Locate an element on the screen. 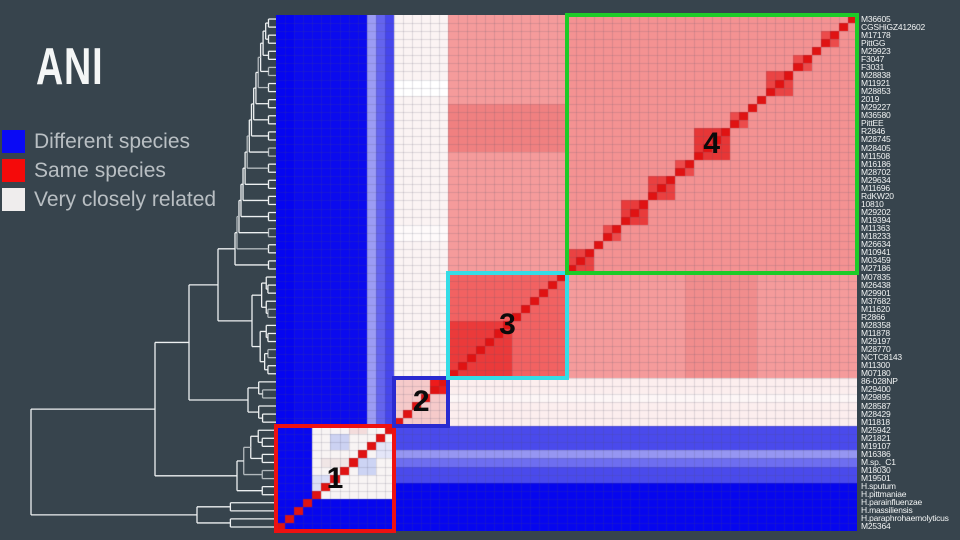 The width and height of the screenshot is (960, 540). row-label: H.sputum is located at coordinates (878, 486).